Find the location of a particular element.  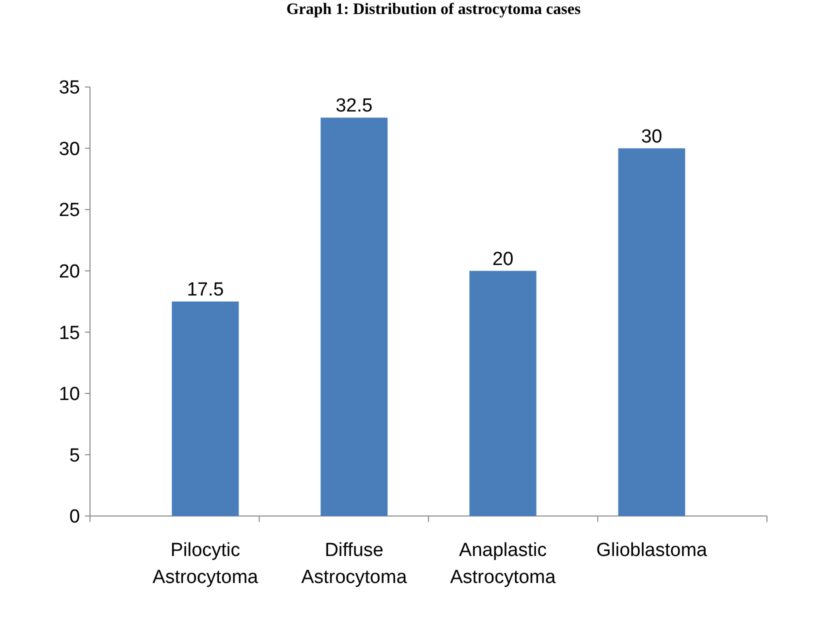

x-tick-label: Diffuse Astrocytoma is located at coordinates (354, 564).